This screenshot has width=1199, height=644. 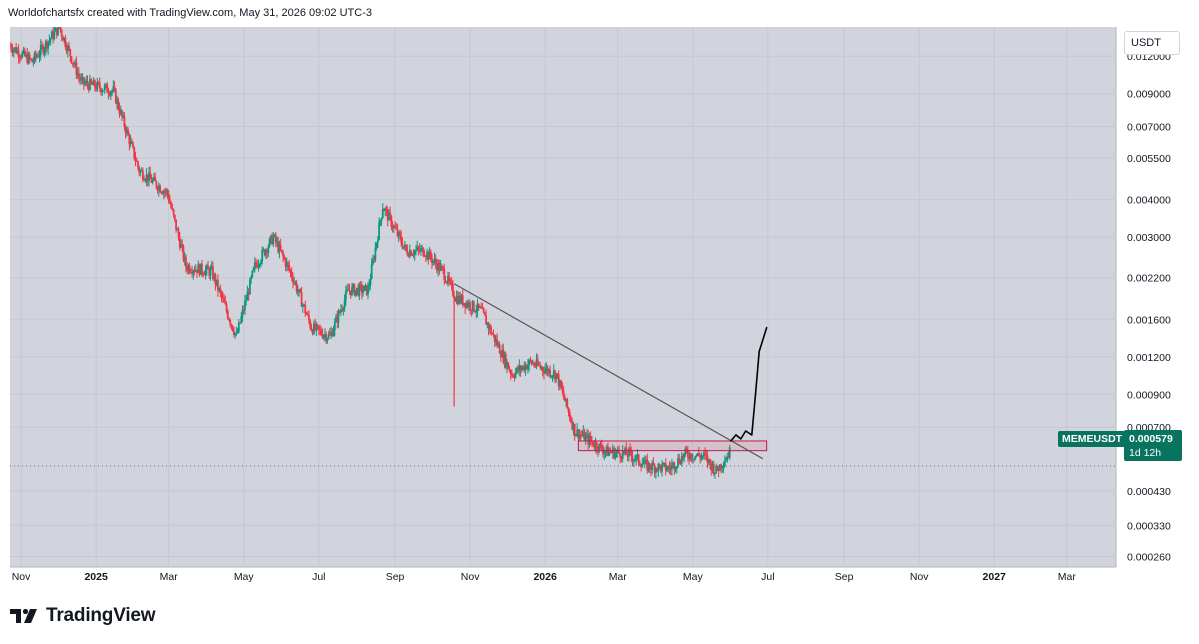 I want to click on x-tick-label: Mar, so click(x=618, y=577).